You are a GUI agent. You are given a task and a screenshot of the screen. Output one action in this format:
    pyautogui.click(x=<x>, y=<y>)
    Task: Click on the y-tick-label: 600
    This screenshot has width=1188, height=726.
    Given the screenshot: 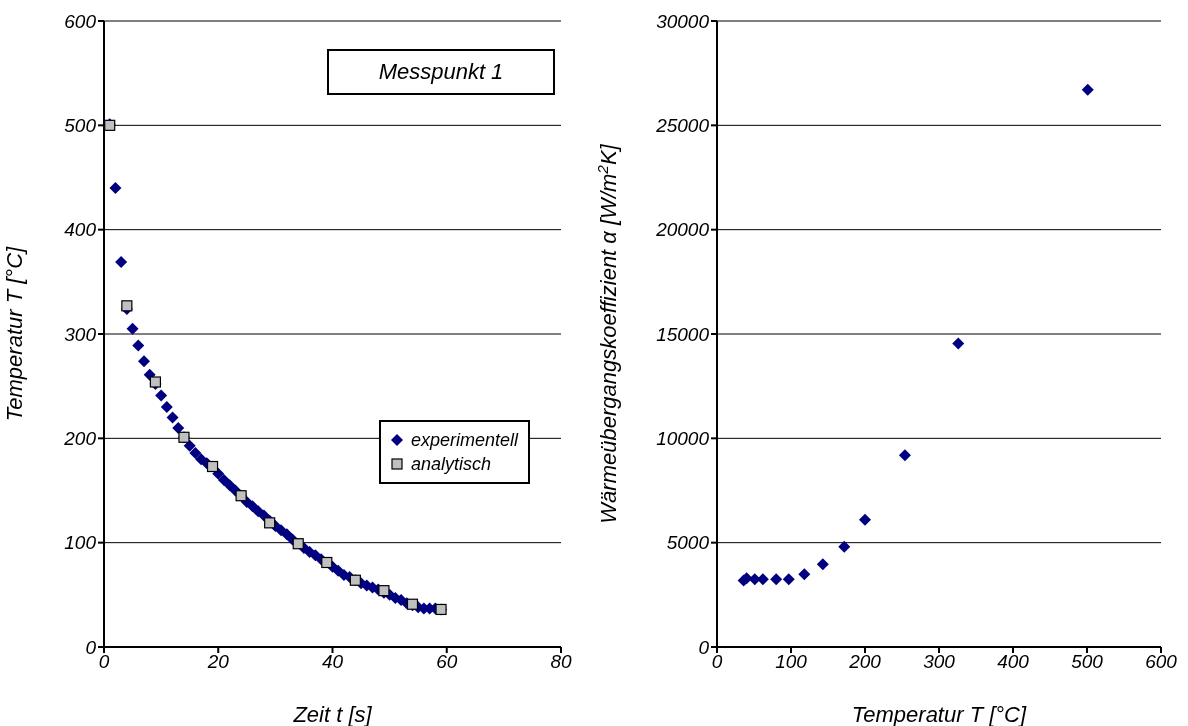 What is the action you would take?
    pyautogui.click(x=80, y=21)
    